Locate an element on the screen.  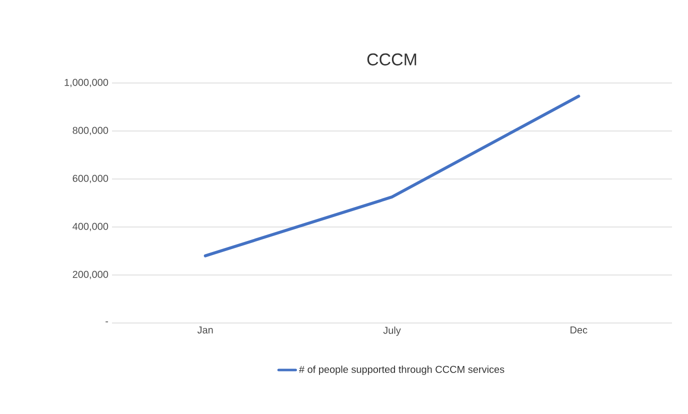
y-tick-label: 400,000 is located at coordinates (90, 227).